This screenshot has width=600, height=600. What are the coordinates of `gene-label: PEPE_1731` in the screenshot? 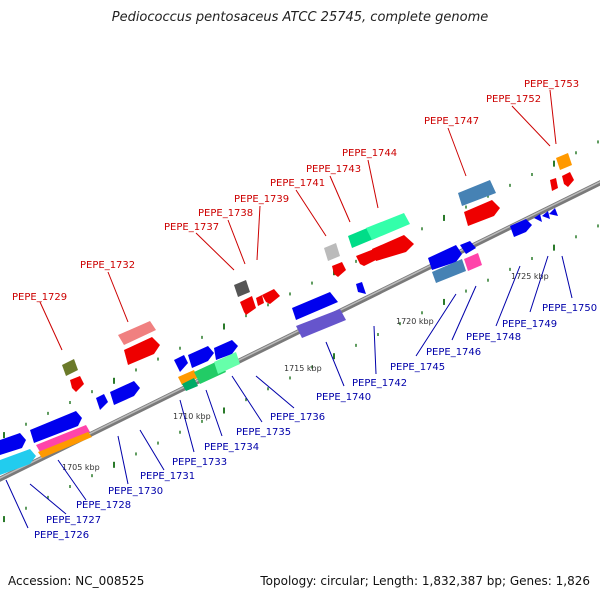 It's located at (167, 476).